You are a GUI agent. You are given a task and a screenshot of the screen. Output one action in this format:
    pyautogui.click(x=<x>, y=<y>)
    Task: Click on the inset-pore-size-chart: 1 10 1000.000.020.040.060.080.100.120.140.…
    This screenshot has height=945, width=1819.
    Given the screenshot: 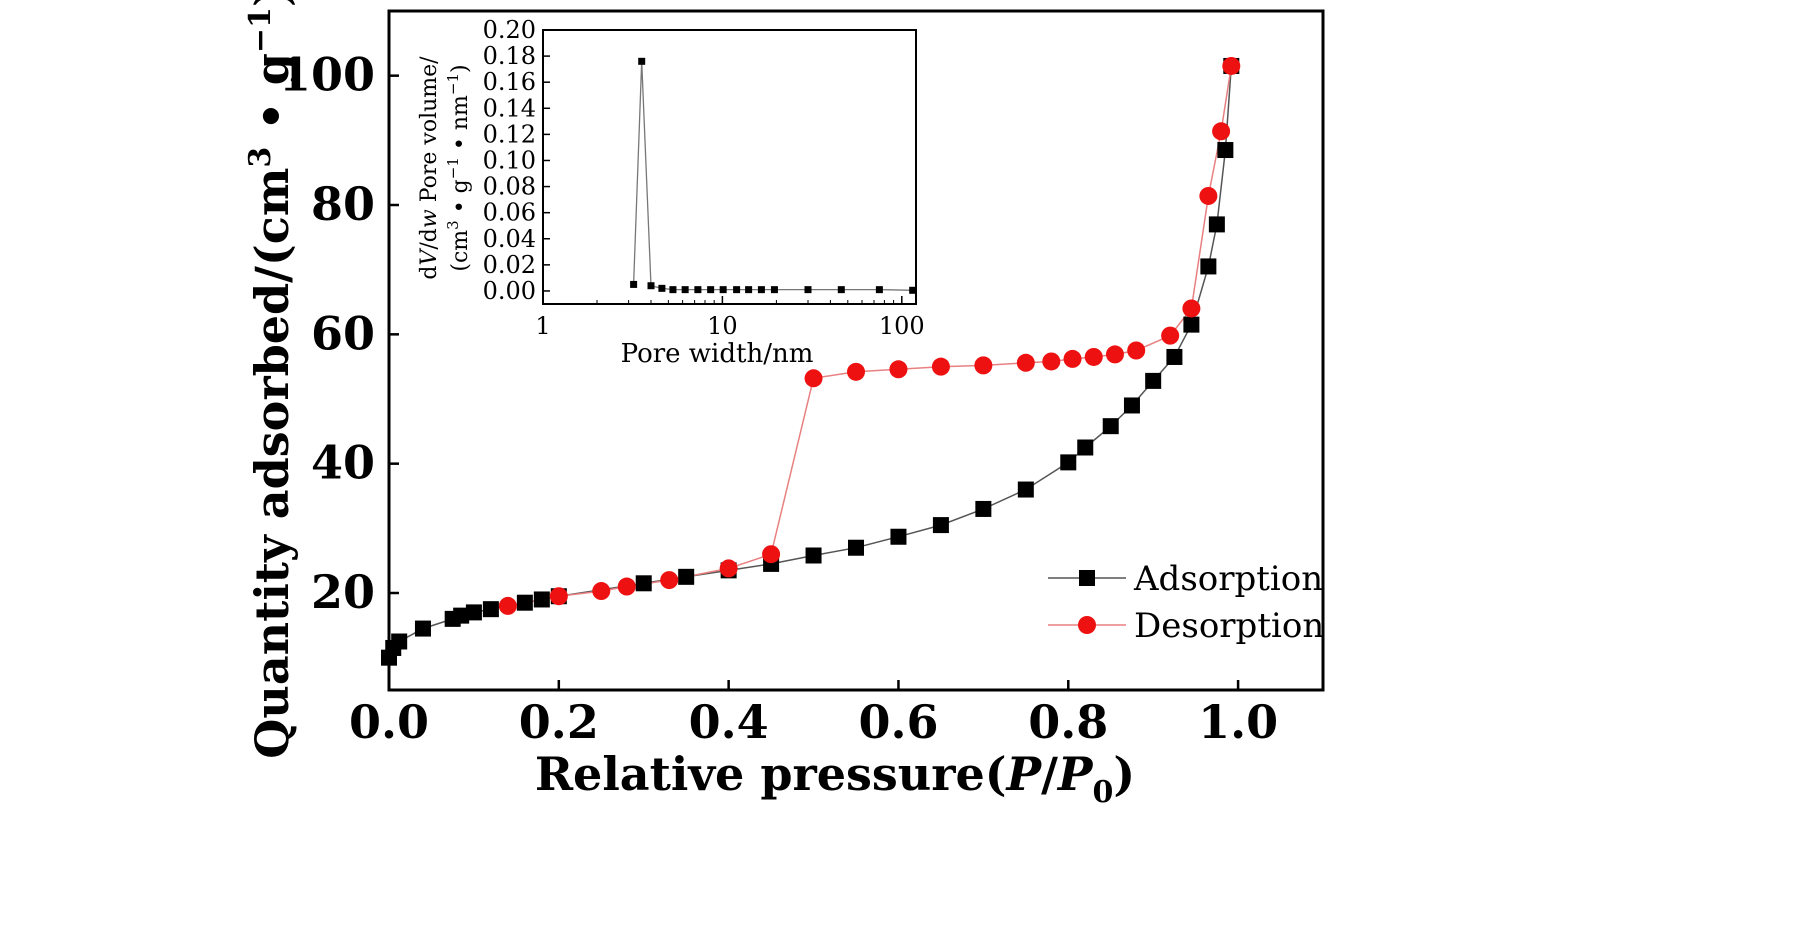 What is the action you would take?
    pyautogui.click(x=671, y=192)
    